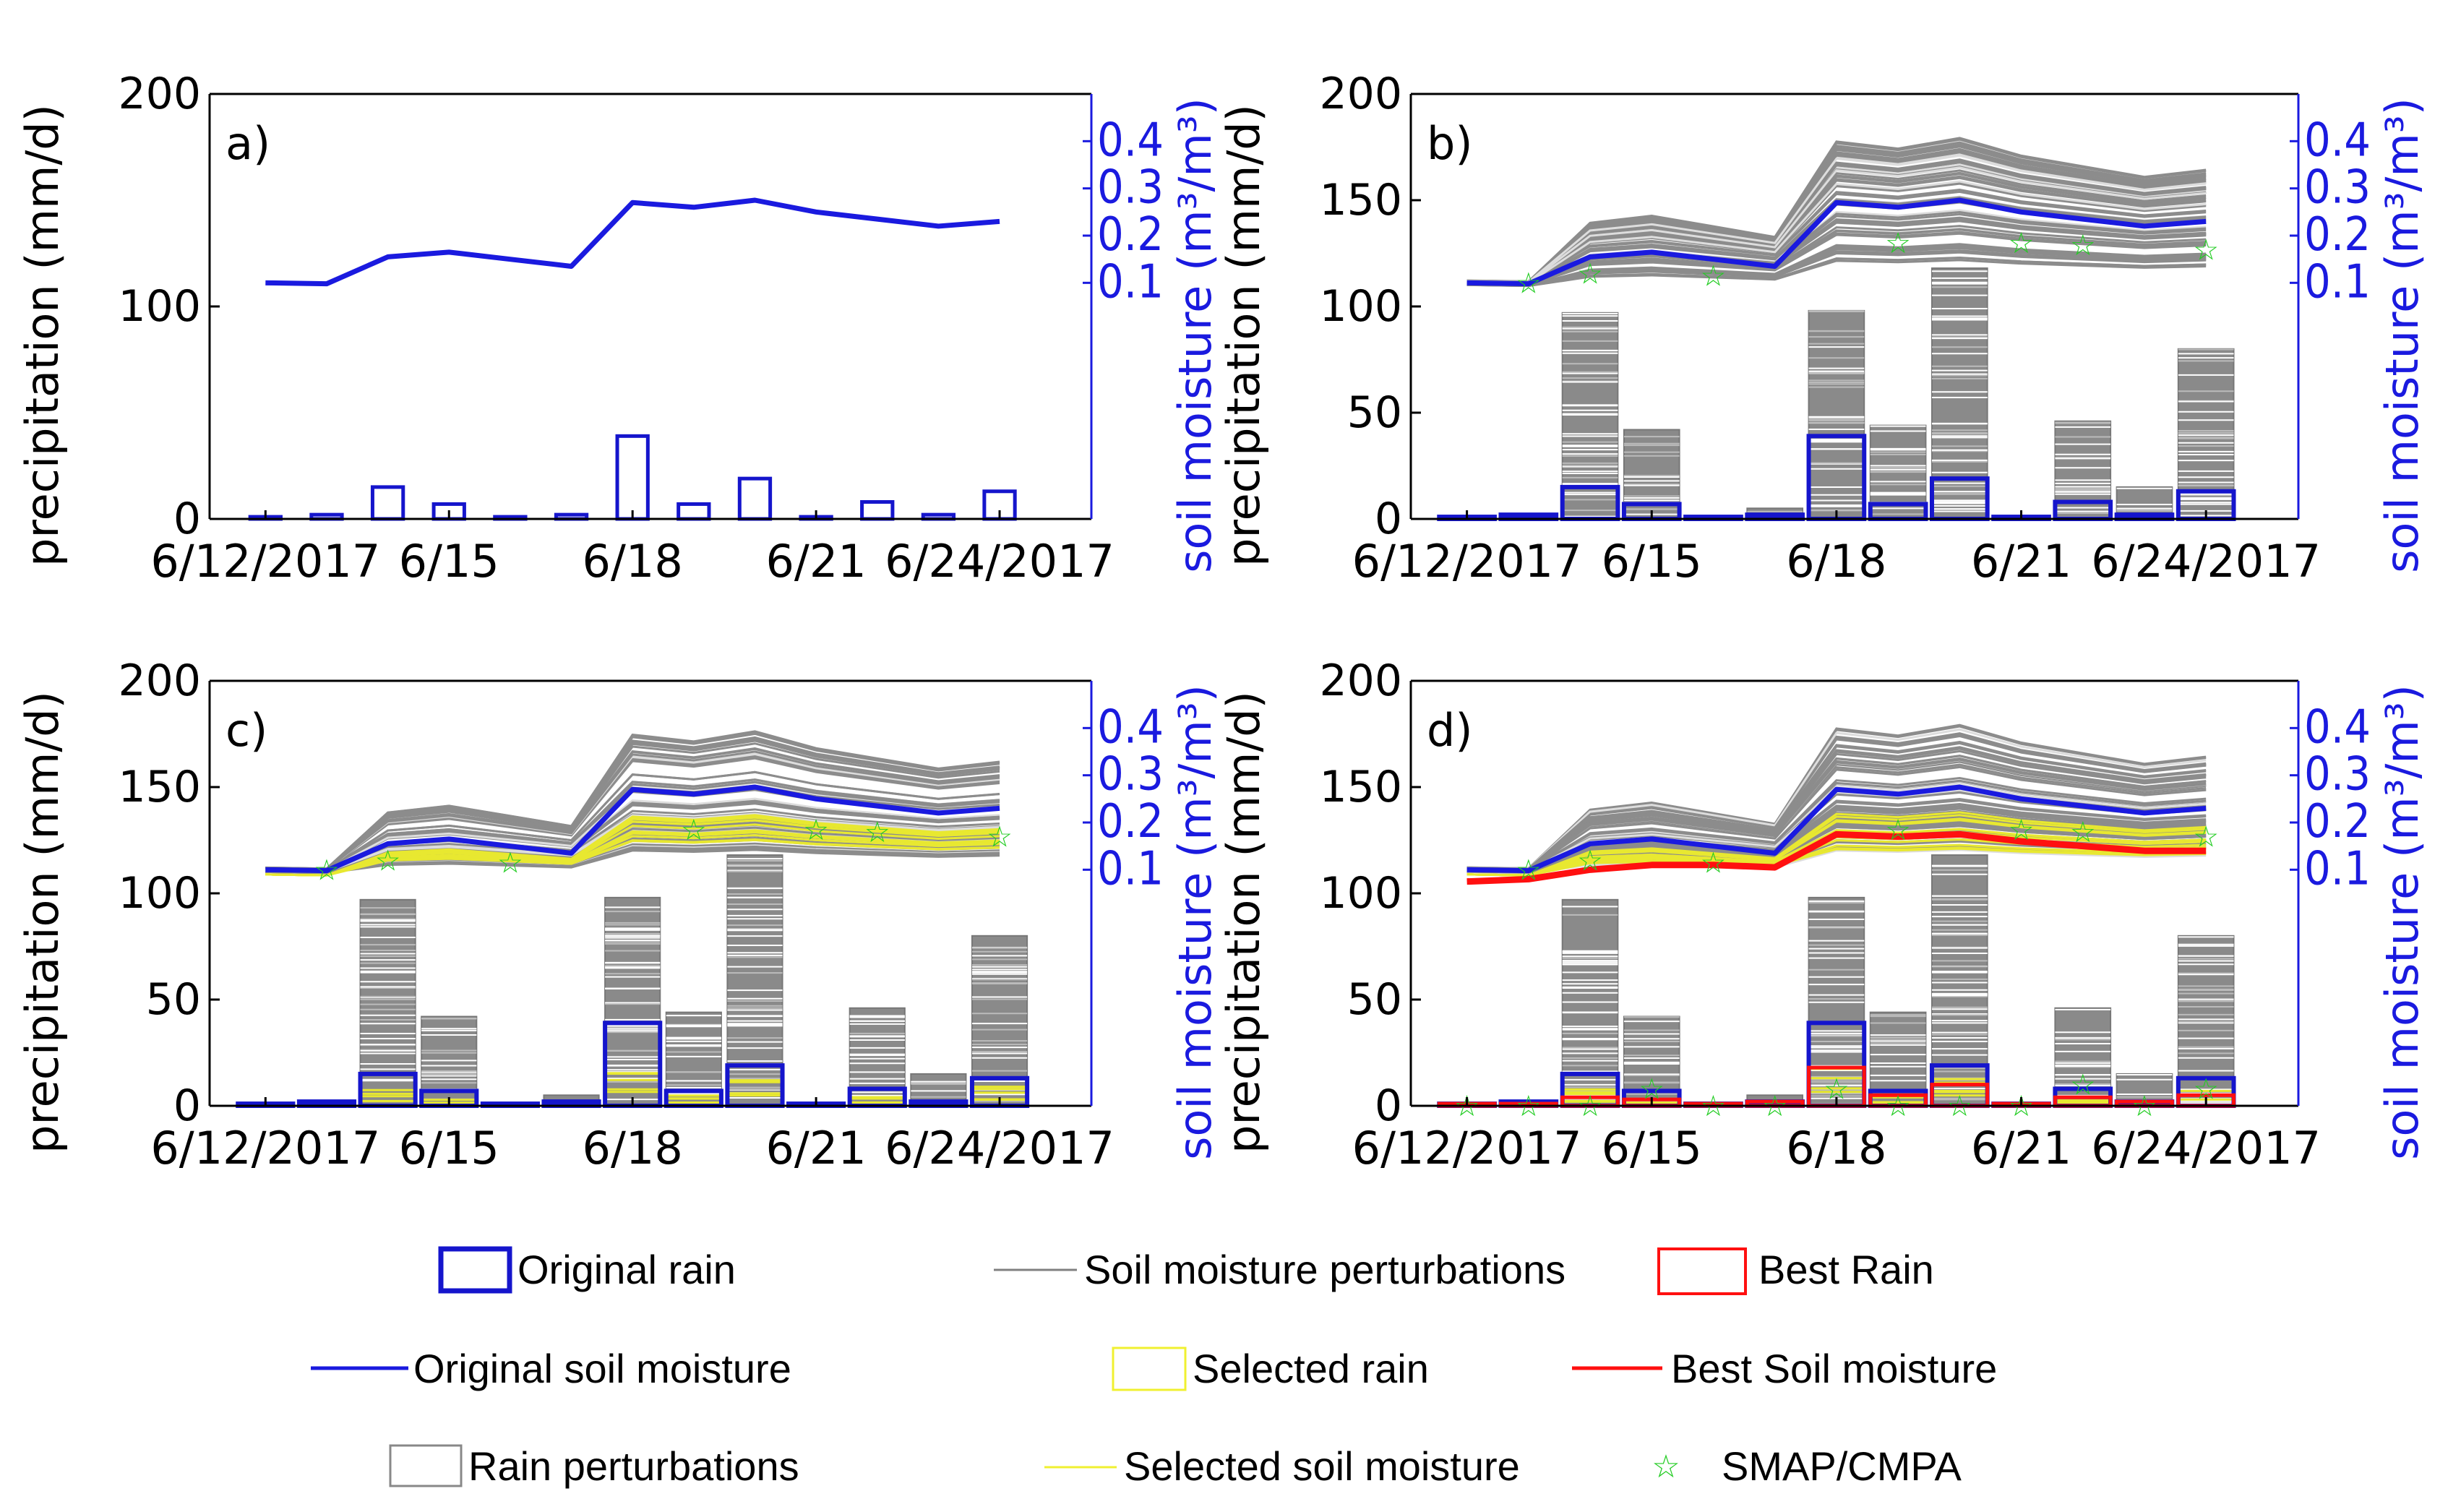 Image resolution: width=2461 pixels, height=1512 pixels. I want to click on x-tick-label: 6/12/2017, so click(265, 1148).